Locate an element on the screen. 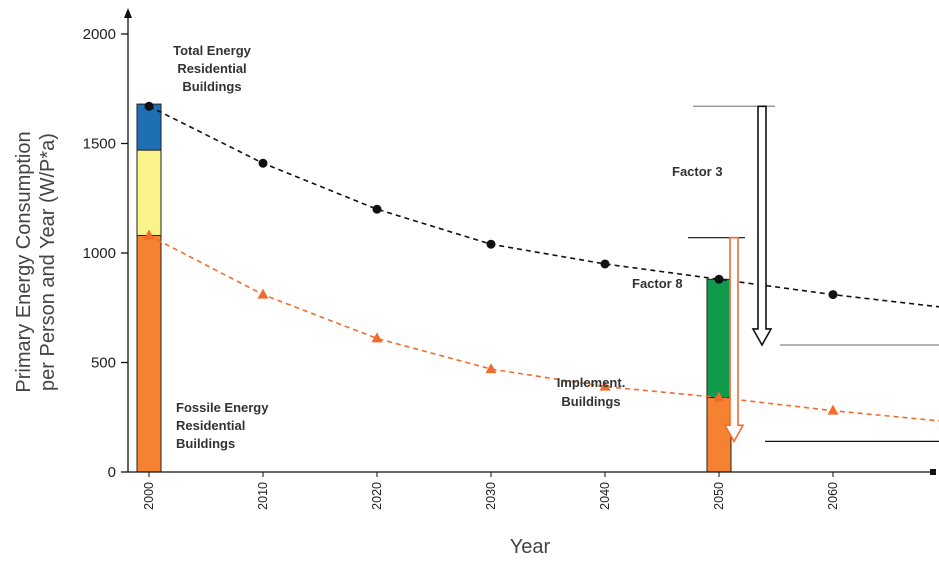 Image resolution: width=939 pixels, height=561 pixels. series-1-point-2010 is located at coordinates (263, 293).